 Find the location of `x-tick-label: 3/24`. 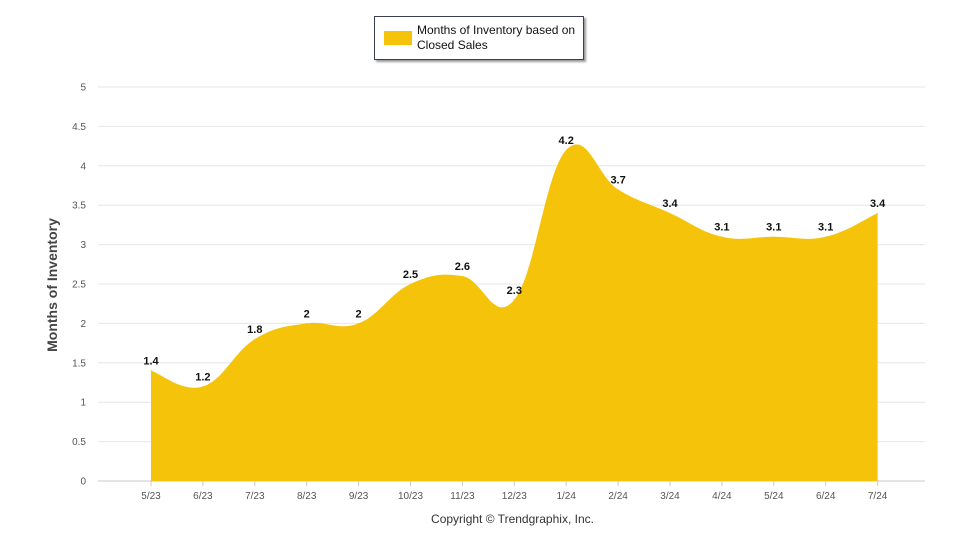

x-tick-label: 3/24 is located at coordinates (670, 496).